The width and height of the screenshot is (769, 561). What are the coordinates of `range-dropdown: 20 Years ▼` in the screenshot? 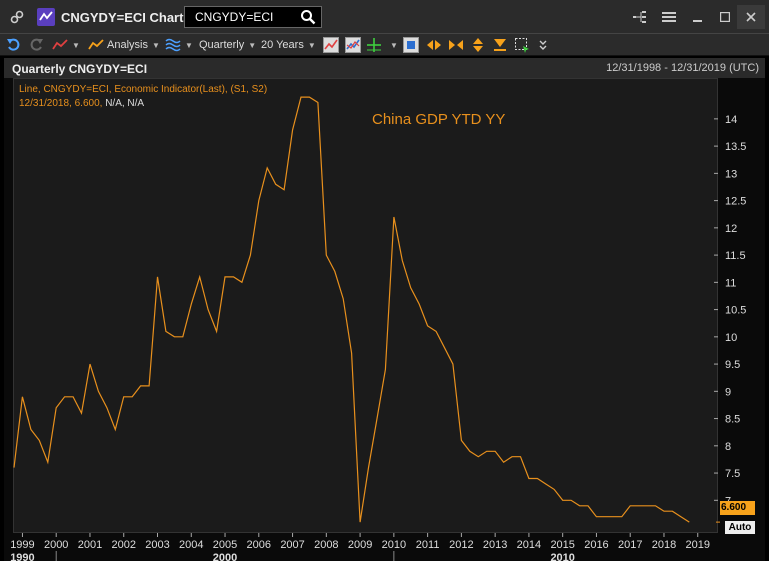 It's located at (288, 45).